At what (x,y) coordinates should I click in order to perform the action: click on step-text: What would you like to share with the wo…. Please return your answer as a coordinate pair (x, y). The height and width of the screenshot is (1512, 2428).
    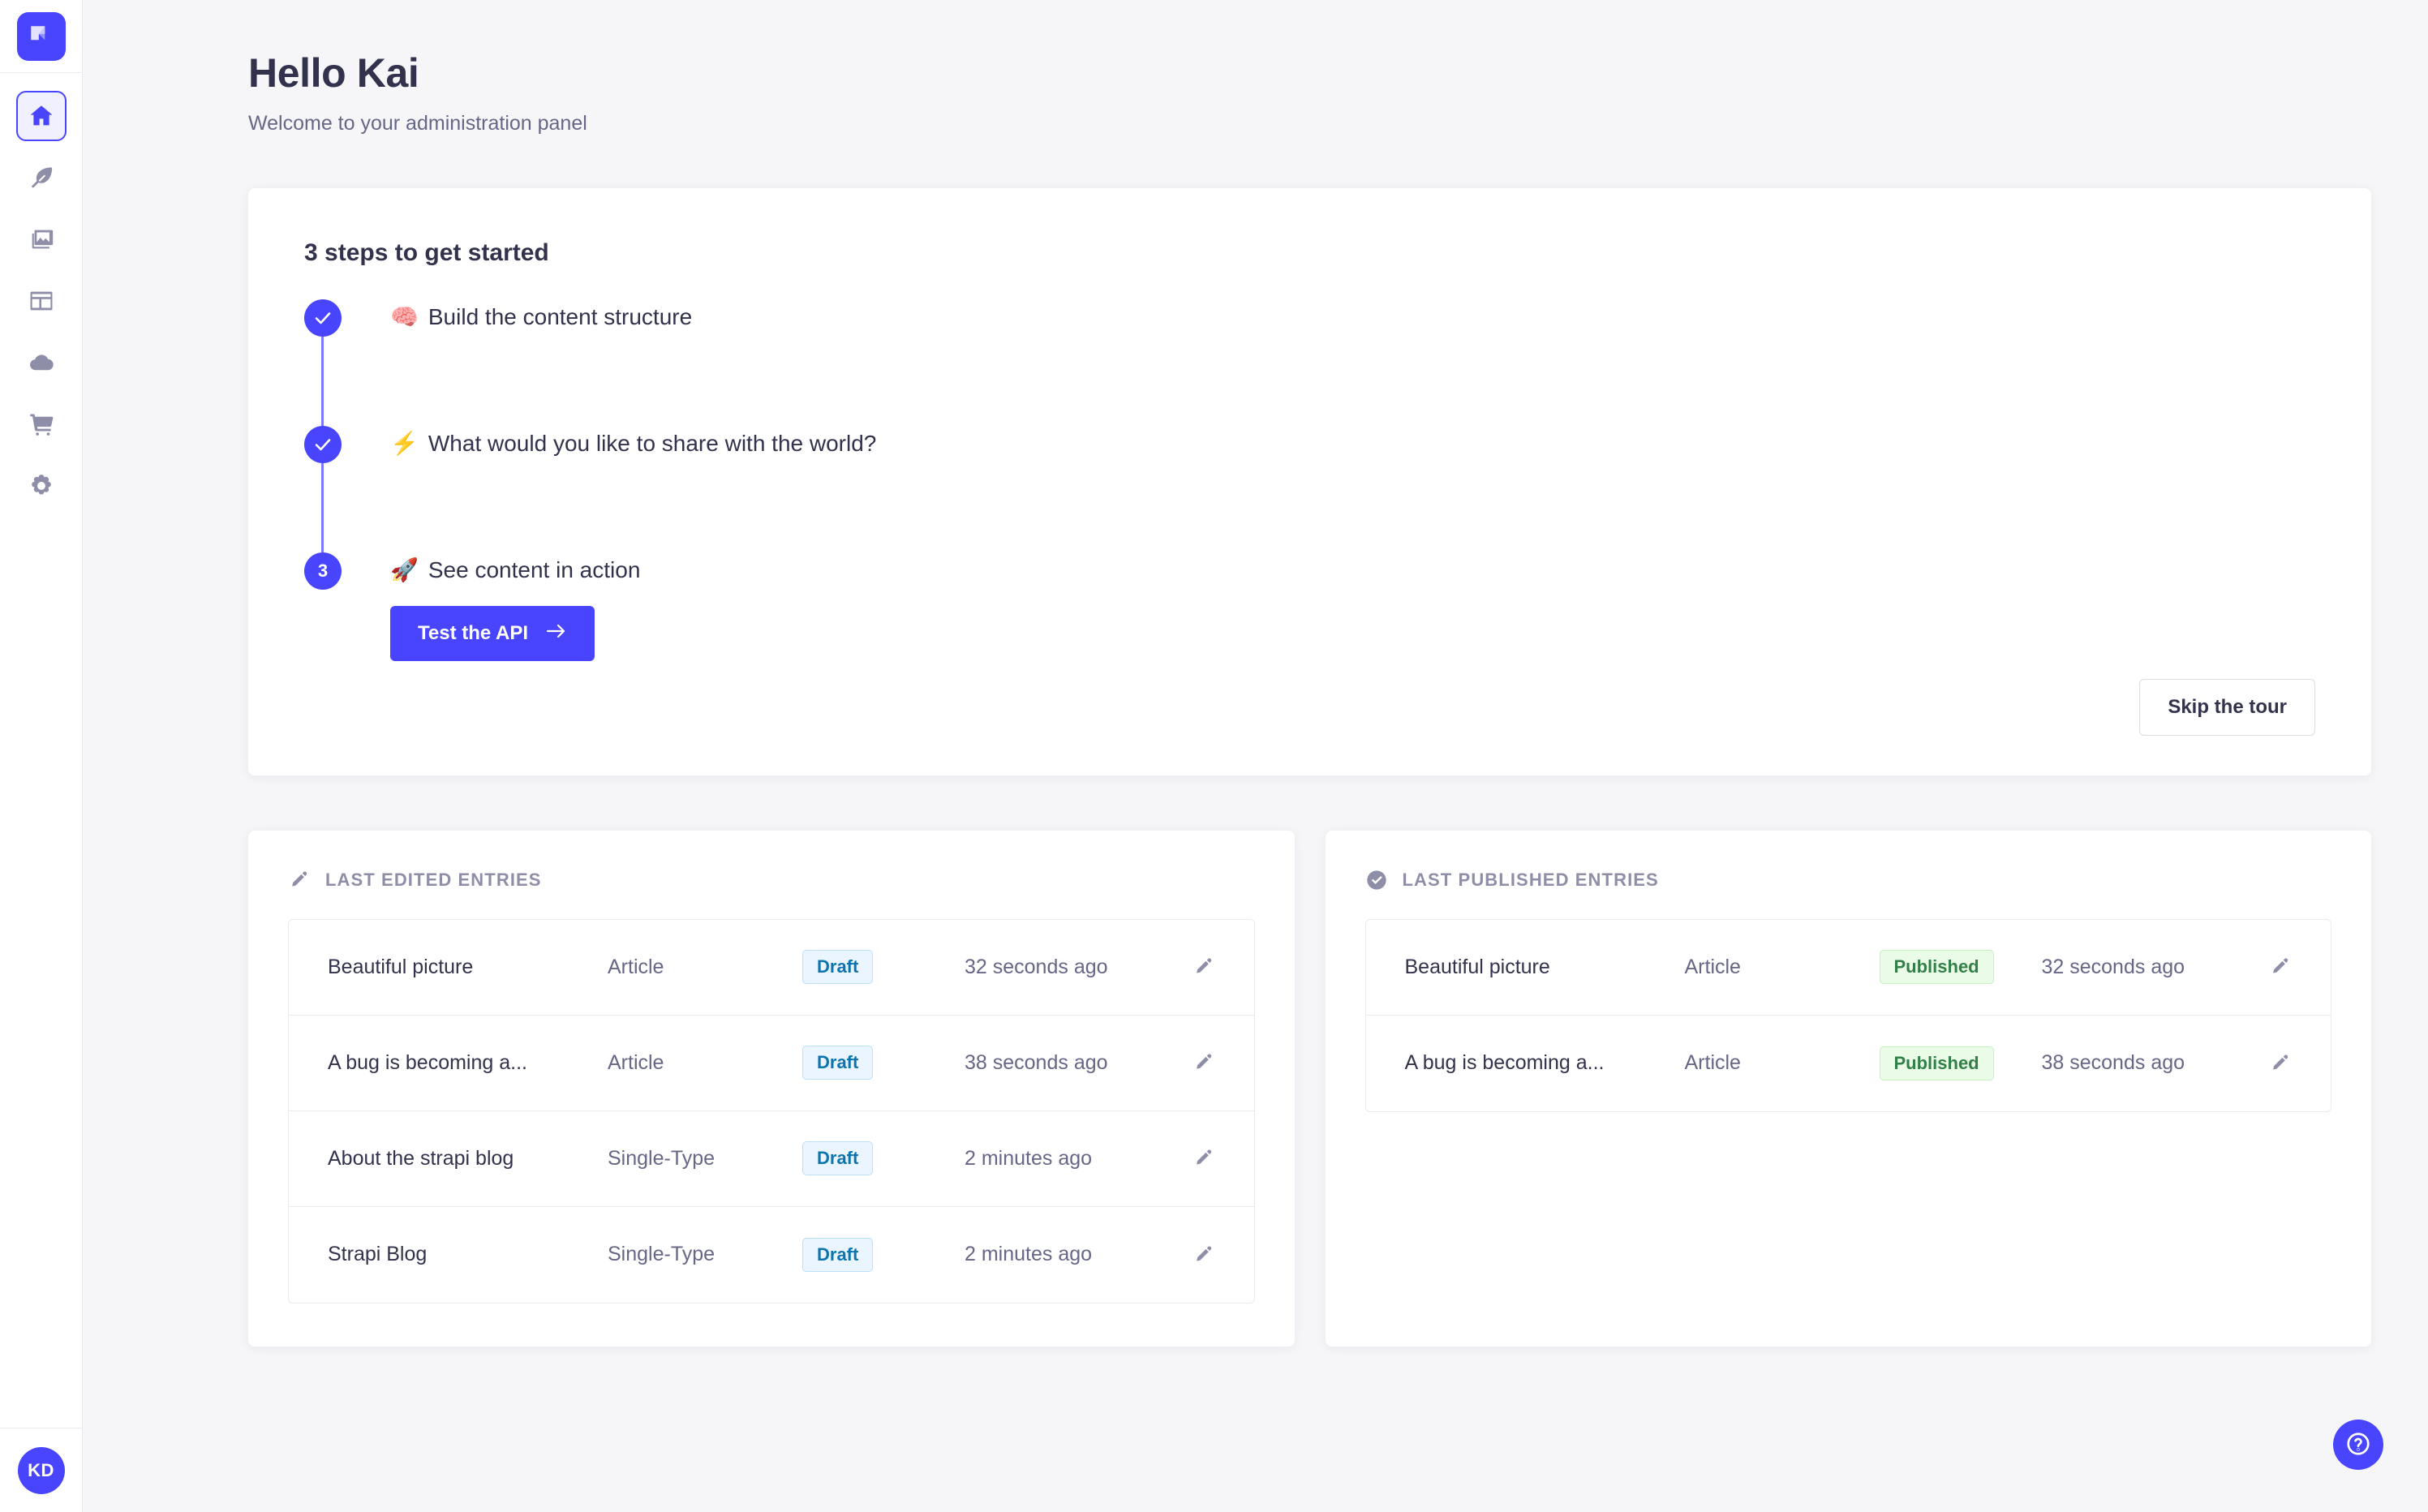
    Looking at the image, I should click on (652, 443).